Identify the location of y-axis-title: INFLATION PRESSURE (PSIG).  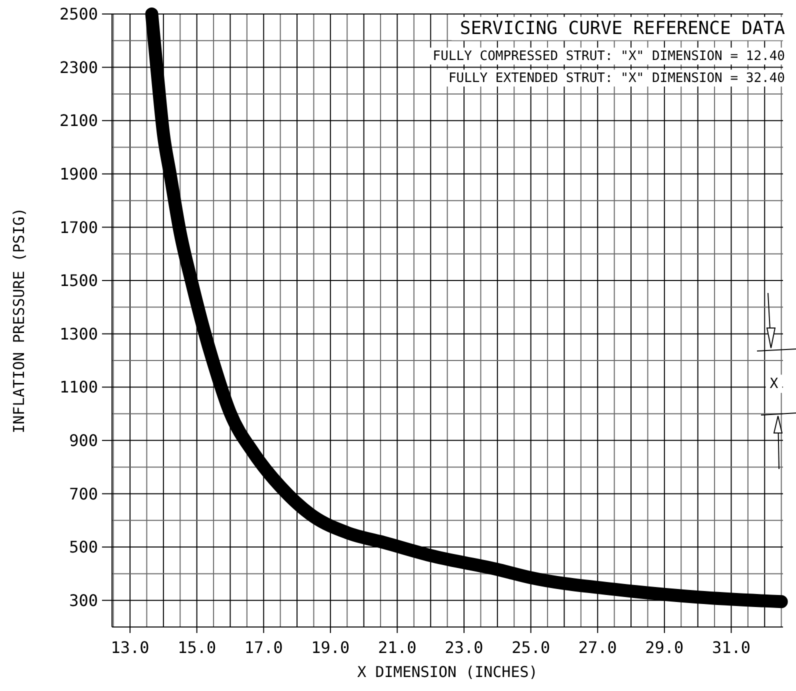
(19, 321).